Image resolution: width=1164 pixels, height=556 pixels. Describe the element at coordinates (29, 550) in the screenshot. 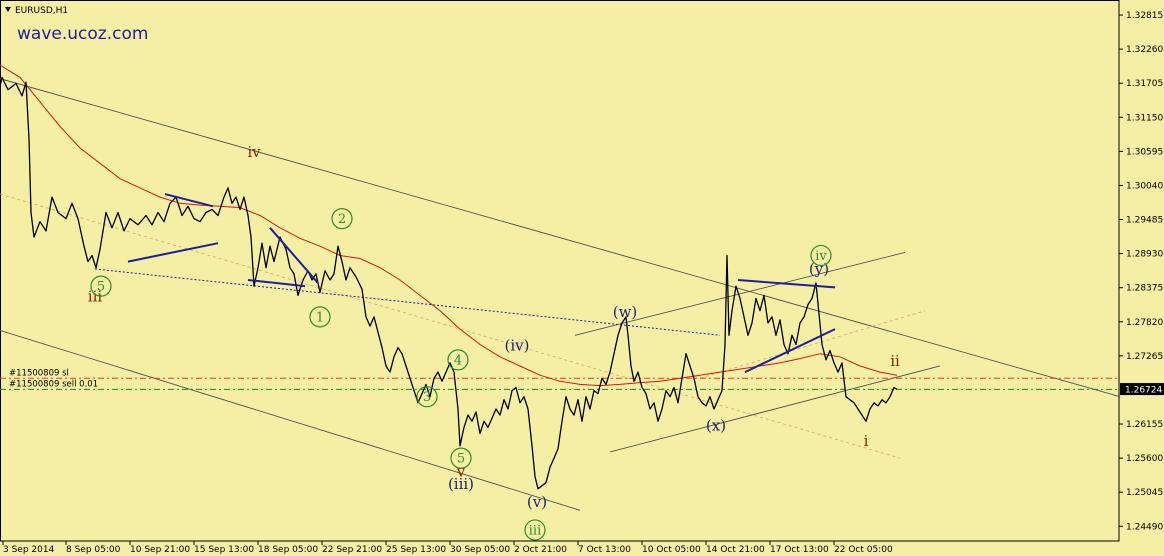

I see `x-tick-label: 3 Sep 2014` at that location.